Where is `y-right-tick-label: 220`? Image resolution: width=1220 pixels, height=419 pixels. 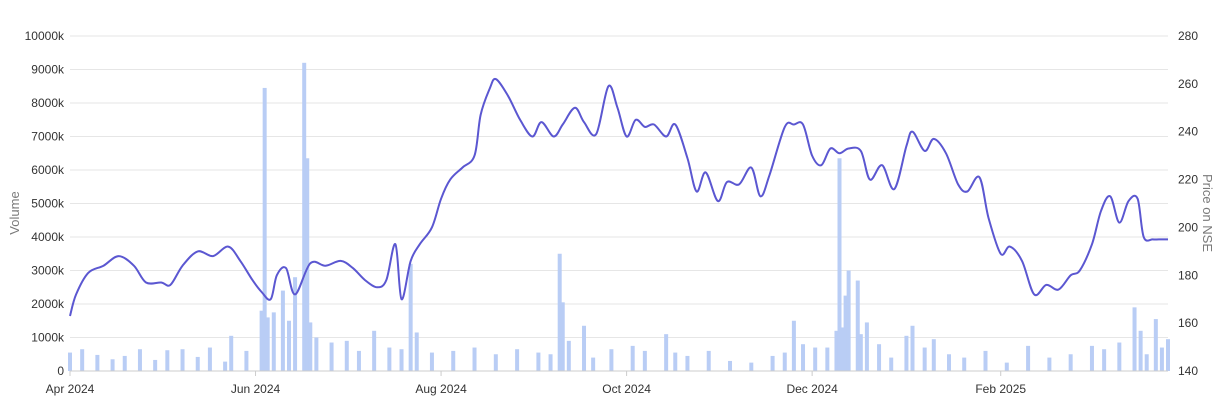
y-right-tick-label: 220 is located at coordinates (1188, 180).